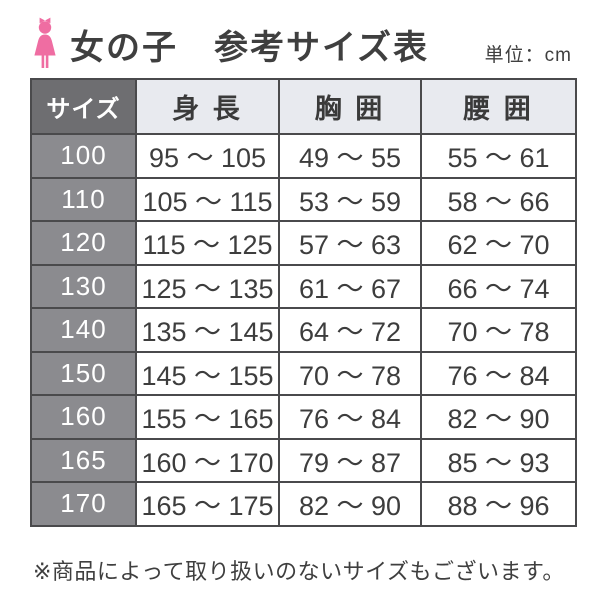 The width and height of the screenshot is (600, 600). I want to click on size-cell: 140, so click(83, 330).